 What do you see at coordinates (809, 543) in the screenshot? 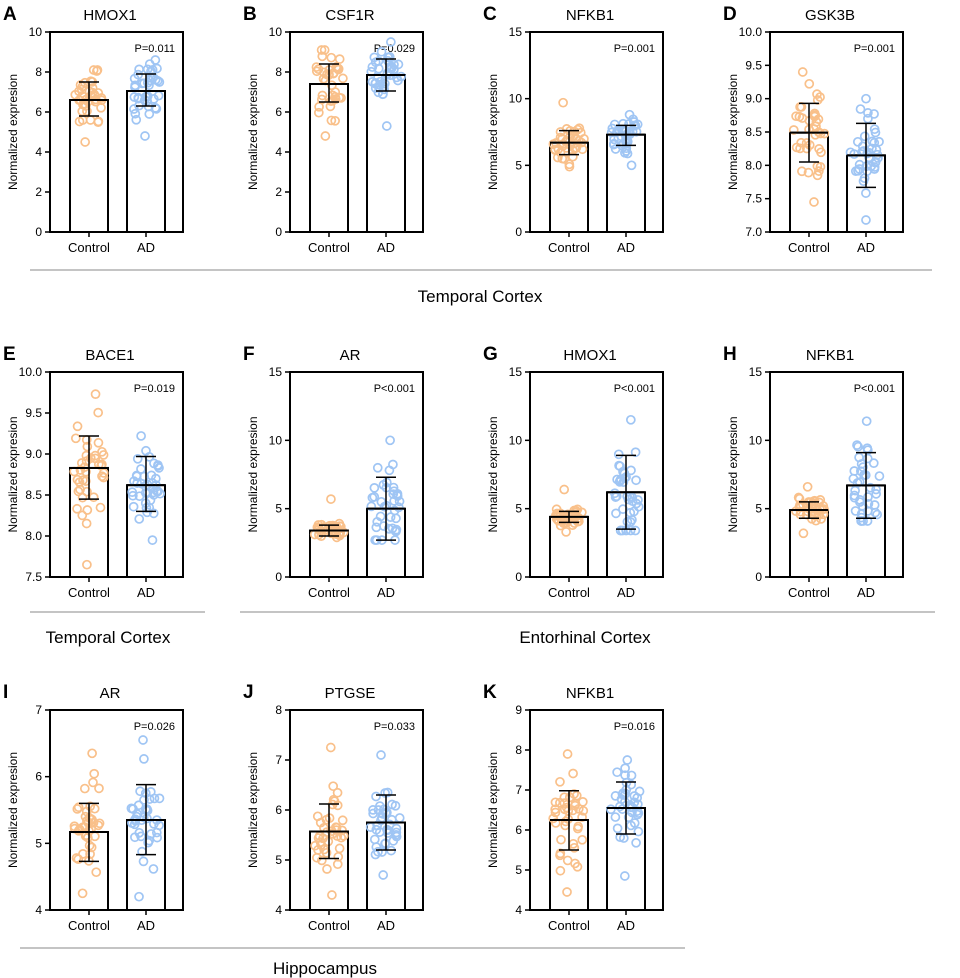
I see `bar-control` at bounding box center [809, 543].